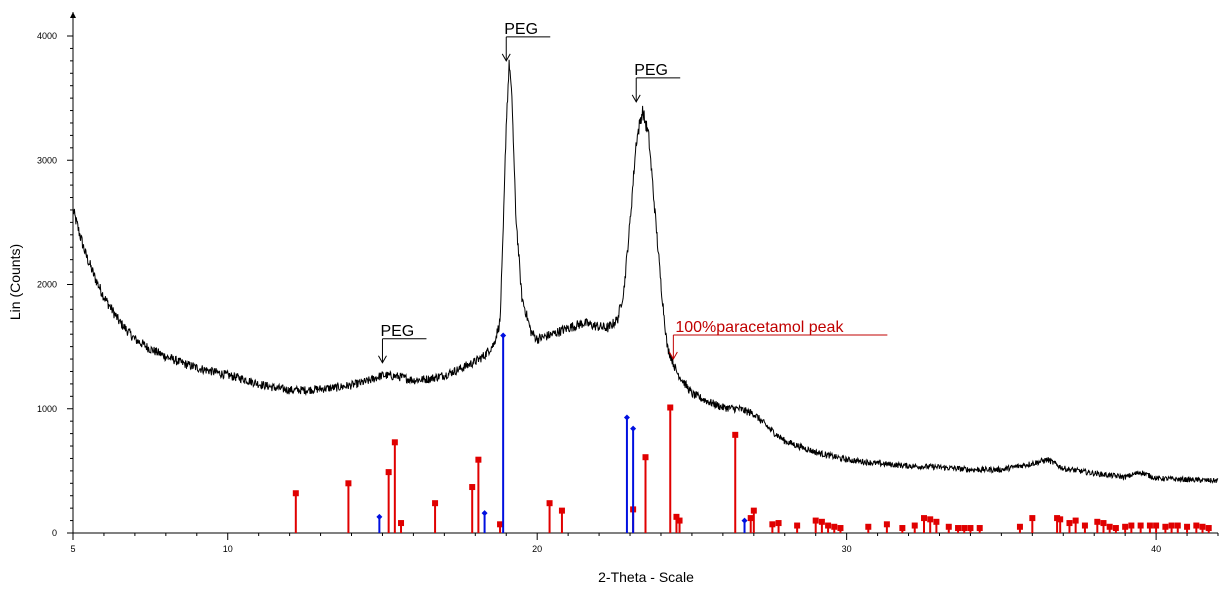 The width and height of the screenshot is (1224, 592). Describe the element at coordinates (47, 36) in the screenshot. I see `y-tick-label: 4000` at that location.